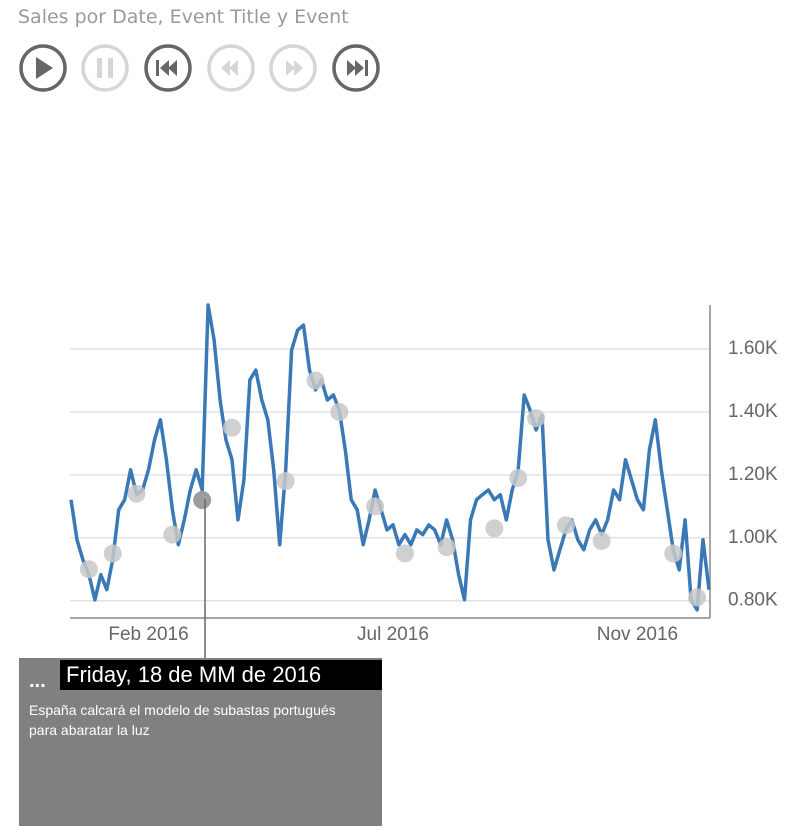 The image size is (800, 833). What do you see at coordinates (753, 411) in the screenshot?
I see `y-tick-label: 1.40K` at bounding box center [753, 411].